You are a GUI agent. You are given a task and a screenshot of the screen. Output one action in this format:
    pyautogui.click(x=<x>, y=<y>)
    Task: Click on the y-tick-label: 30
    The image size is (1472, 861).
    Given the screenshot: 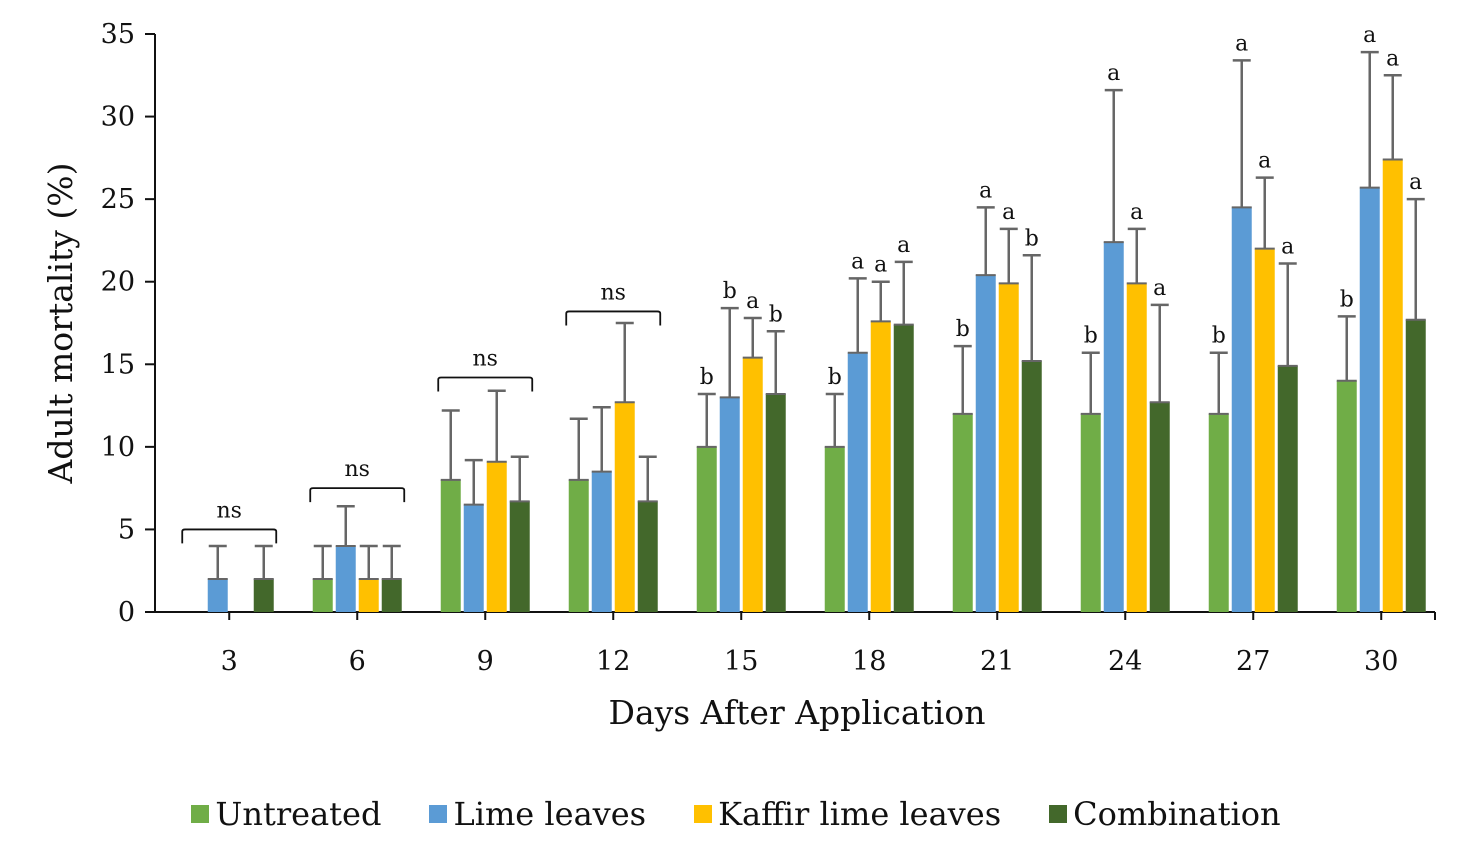 What is the action you would take?
    pyautogui.click(x=118, y=117)
    